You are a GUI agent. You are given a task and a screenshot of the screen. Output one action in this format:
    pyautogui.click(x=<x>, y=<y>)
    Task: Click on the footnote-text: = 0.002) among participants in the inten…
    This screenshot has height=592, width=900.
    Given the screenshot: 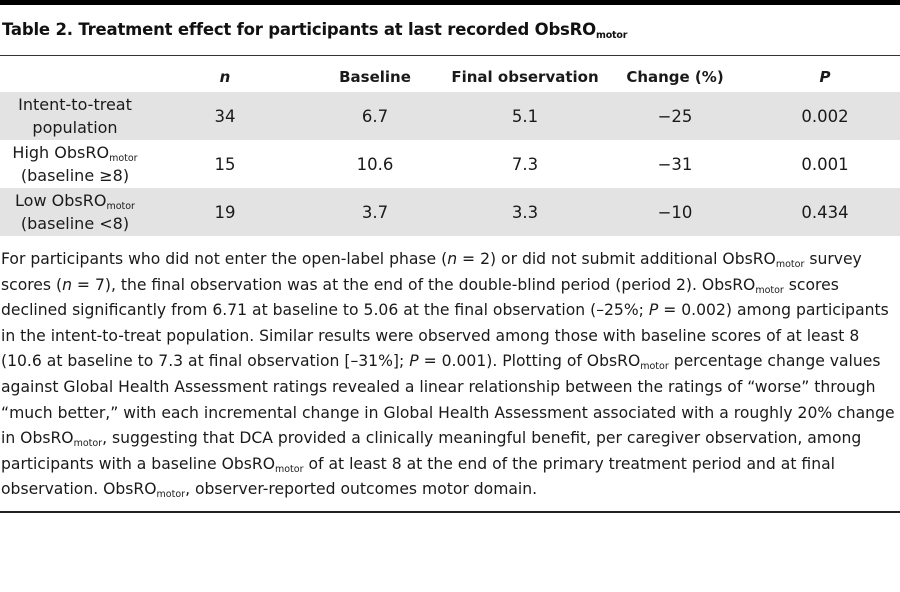 What is the action you would take?
    pyautogui.click(x=445, y=336)
    